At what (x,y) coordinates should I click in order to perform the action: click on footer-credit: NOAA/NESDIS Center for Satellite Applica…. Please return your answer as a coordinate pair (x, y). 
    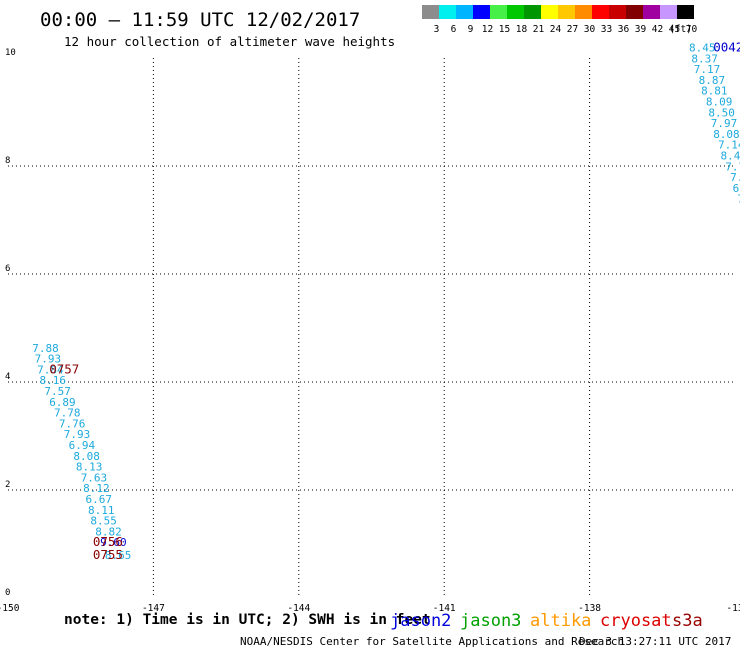
    Looking at the image, I should click on (432, 641).